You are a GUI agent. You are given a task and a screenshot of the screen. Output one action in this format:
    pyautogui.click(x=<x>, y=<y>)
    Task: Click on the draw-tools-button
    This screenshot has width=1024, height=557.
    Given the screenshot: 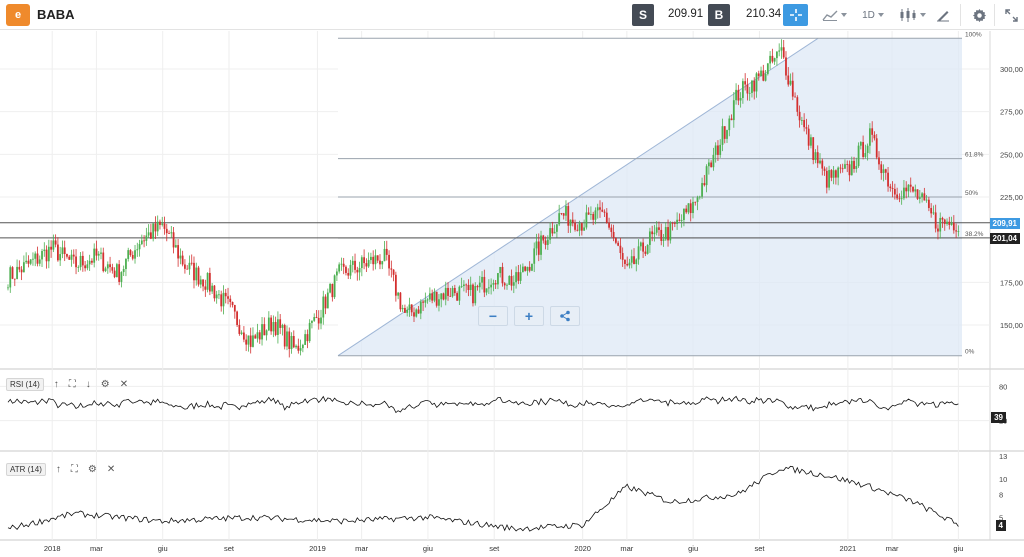 What is the action you would take?
    pyautogui.click(x=943, y=15)
    